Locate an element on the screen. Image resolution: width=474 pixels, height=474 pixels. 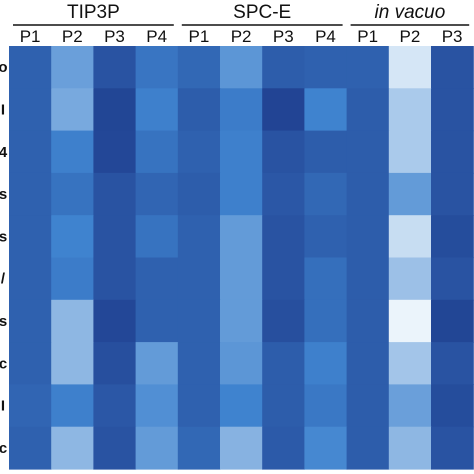
group-title-1: SPC-E is located at coordinates (262, 12).